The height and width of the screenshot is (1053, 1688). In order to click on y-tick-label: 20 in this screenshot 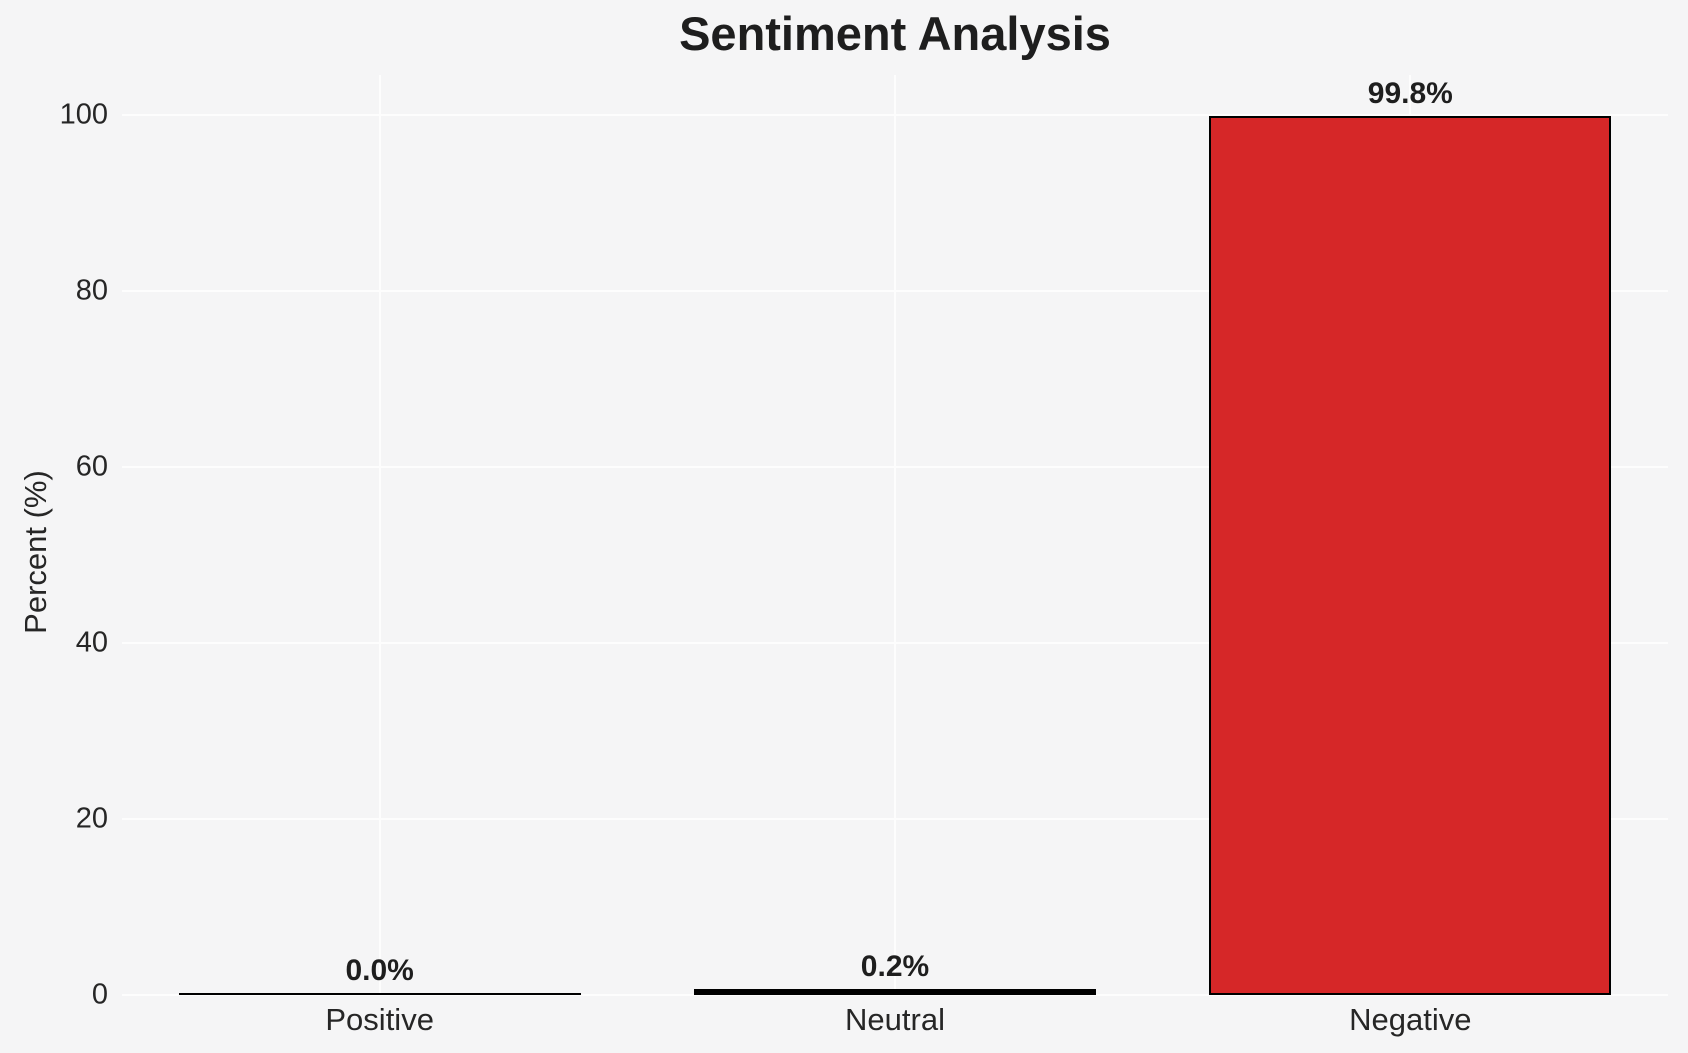, I will do `click(91, 818)`.